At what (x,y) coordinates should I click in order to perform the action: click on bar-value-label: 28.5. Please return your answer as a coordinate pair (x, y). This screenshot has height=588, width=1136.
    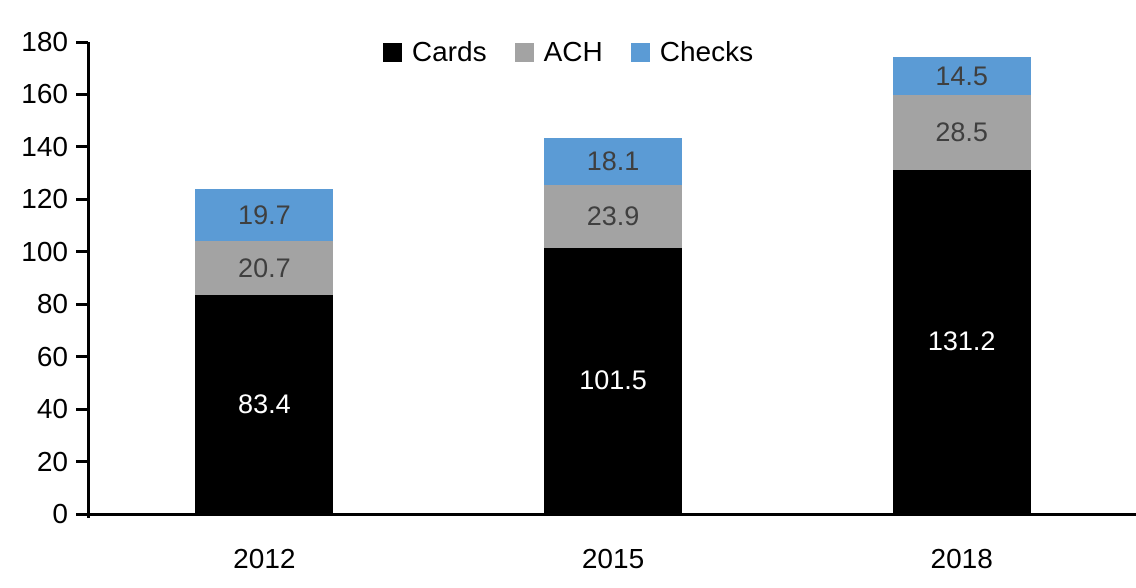
    Looking at the image, I should click on (961, 132).